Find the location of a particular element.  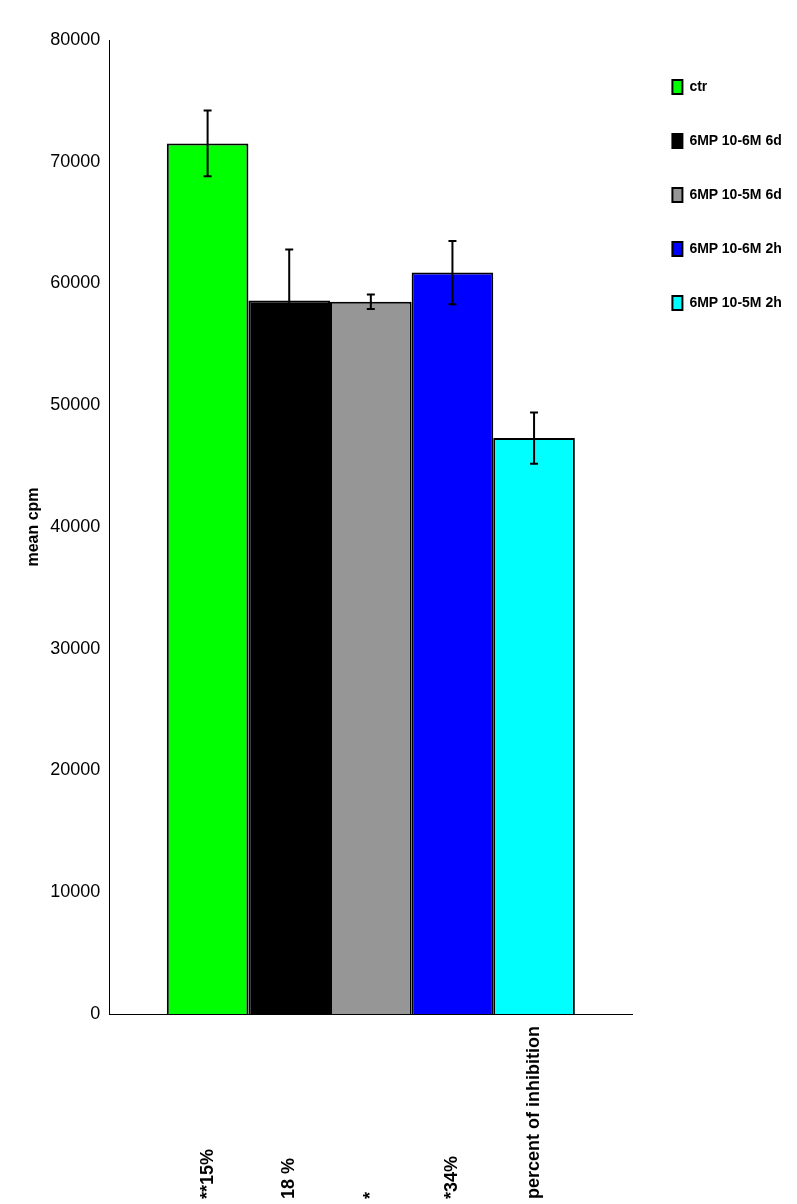

text: 18 % is located at coordinates (288, 1178).